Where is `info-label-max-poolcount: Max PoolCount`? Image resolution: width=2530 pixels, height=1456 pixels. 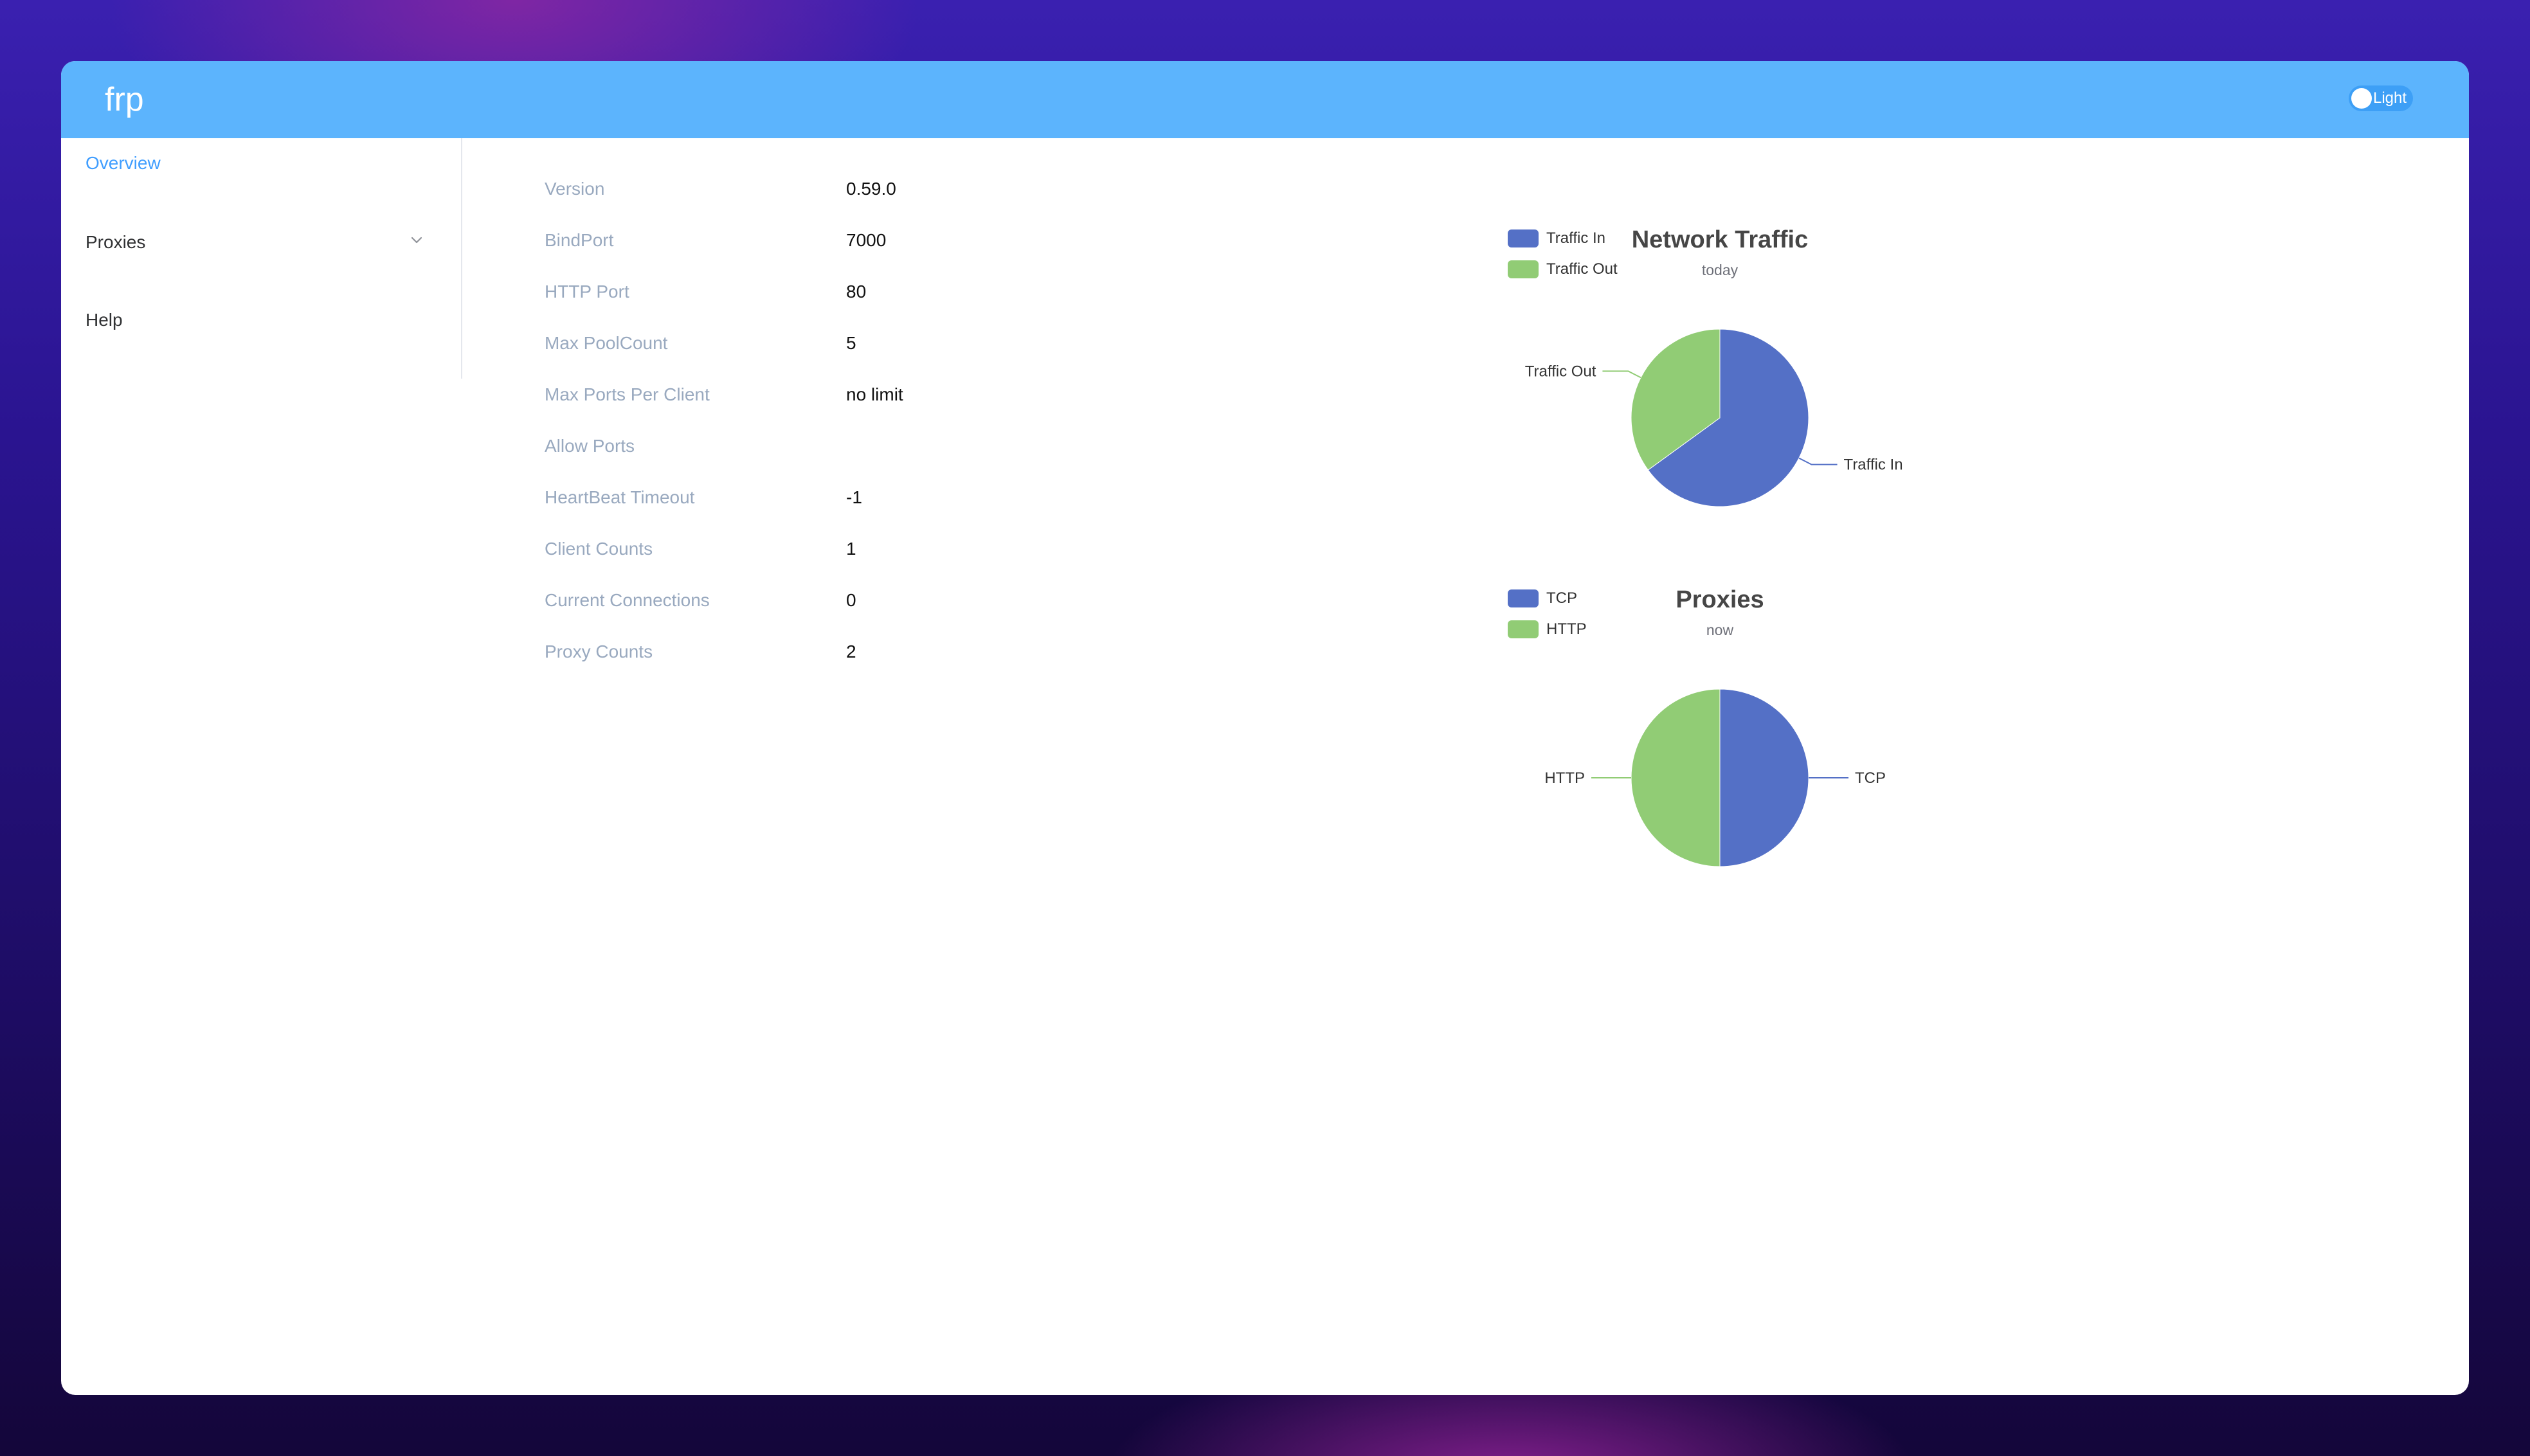 info-label-max-poolcount: Max PoolCount is located at coordinates (606, 343).